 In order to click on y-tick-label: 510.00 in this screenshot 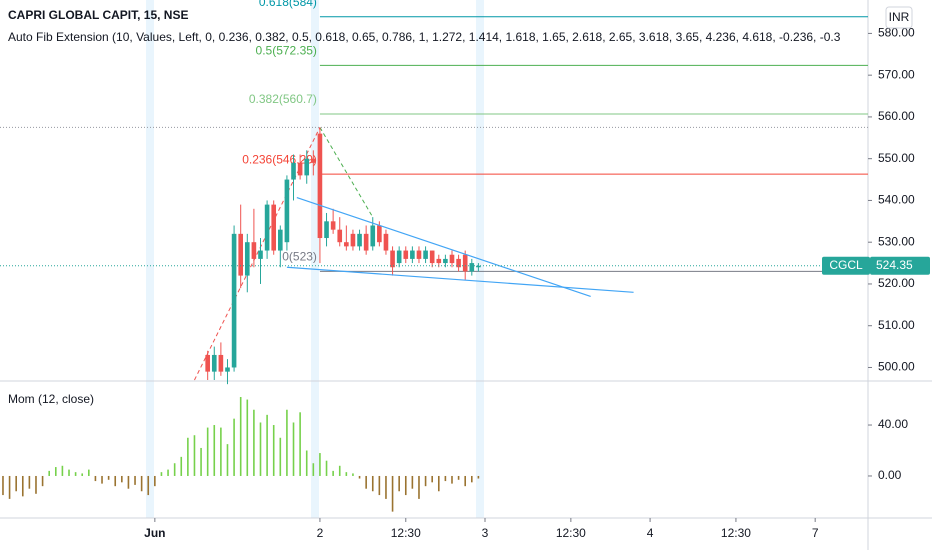, I will do `click(896, 325)`.